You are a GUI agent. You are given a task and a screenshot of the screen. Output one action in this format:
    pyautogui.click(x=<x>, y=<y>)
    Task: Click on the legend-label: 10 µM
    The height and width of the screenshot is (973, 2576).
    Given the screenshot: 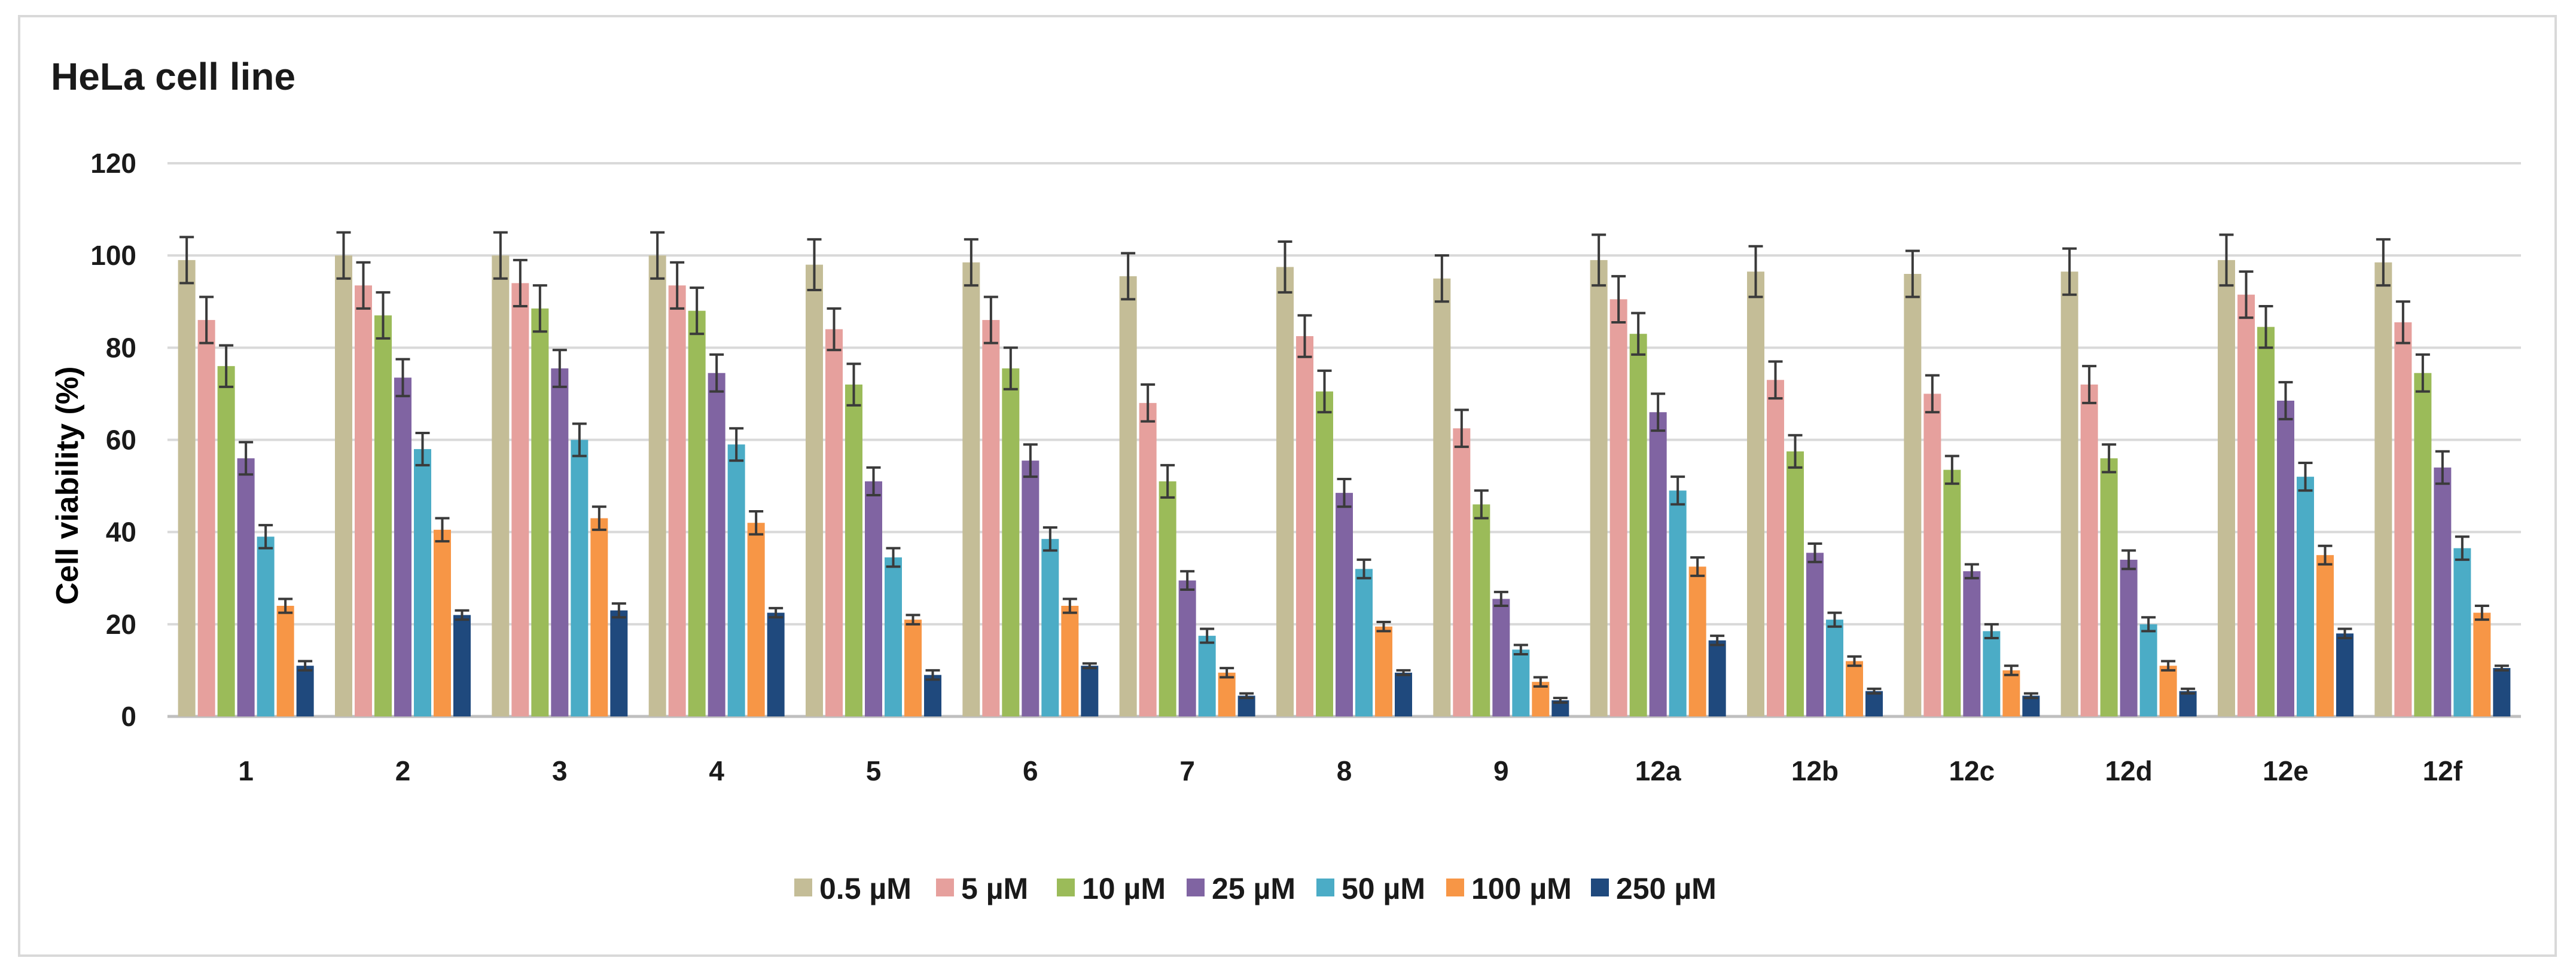 What is the action you would take?
    pyautogui.click(x=1124, y=889)
    